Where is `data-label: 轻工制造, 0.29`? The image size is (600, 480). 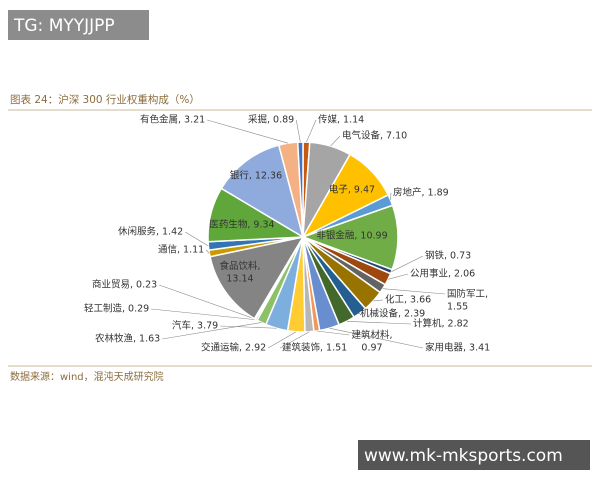
data-label: 轻工制造, 0.29 is located at coordinates (116, 309).